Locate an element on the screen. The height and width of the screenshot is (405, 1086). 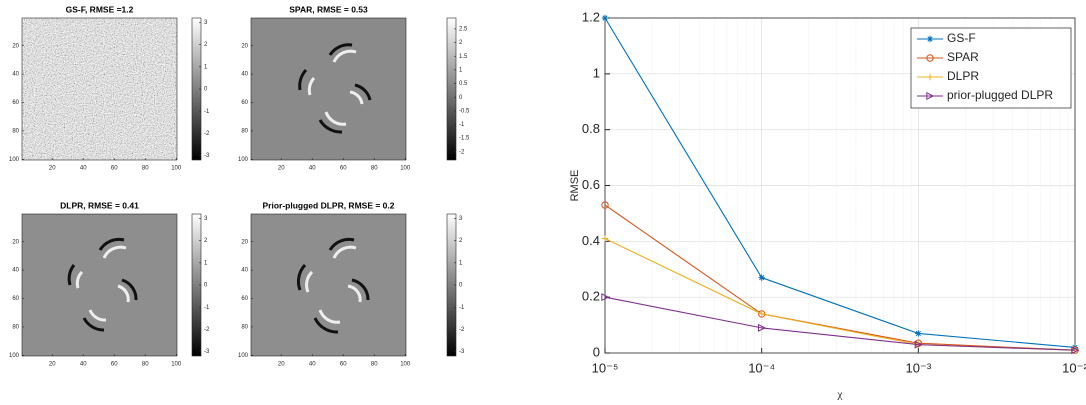
y-tick-label: 0.8 is located at coordinates (591, 128).